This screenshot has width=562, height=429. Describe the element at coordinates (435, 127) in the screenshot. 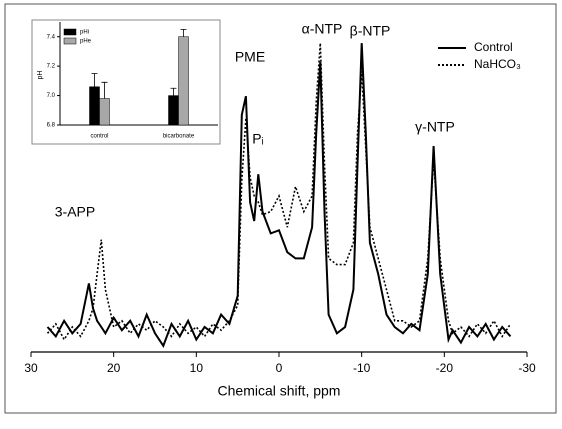

I see `peak-label: γ-NTP` at that location.